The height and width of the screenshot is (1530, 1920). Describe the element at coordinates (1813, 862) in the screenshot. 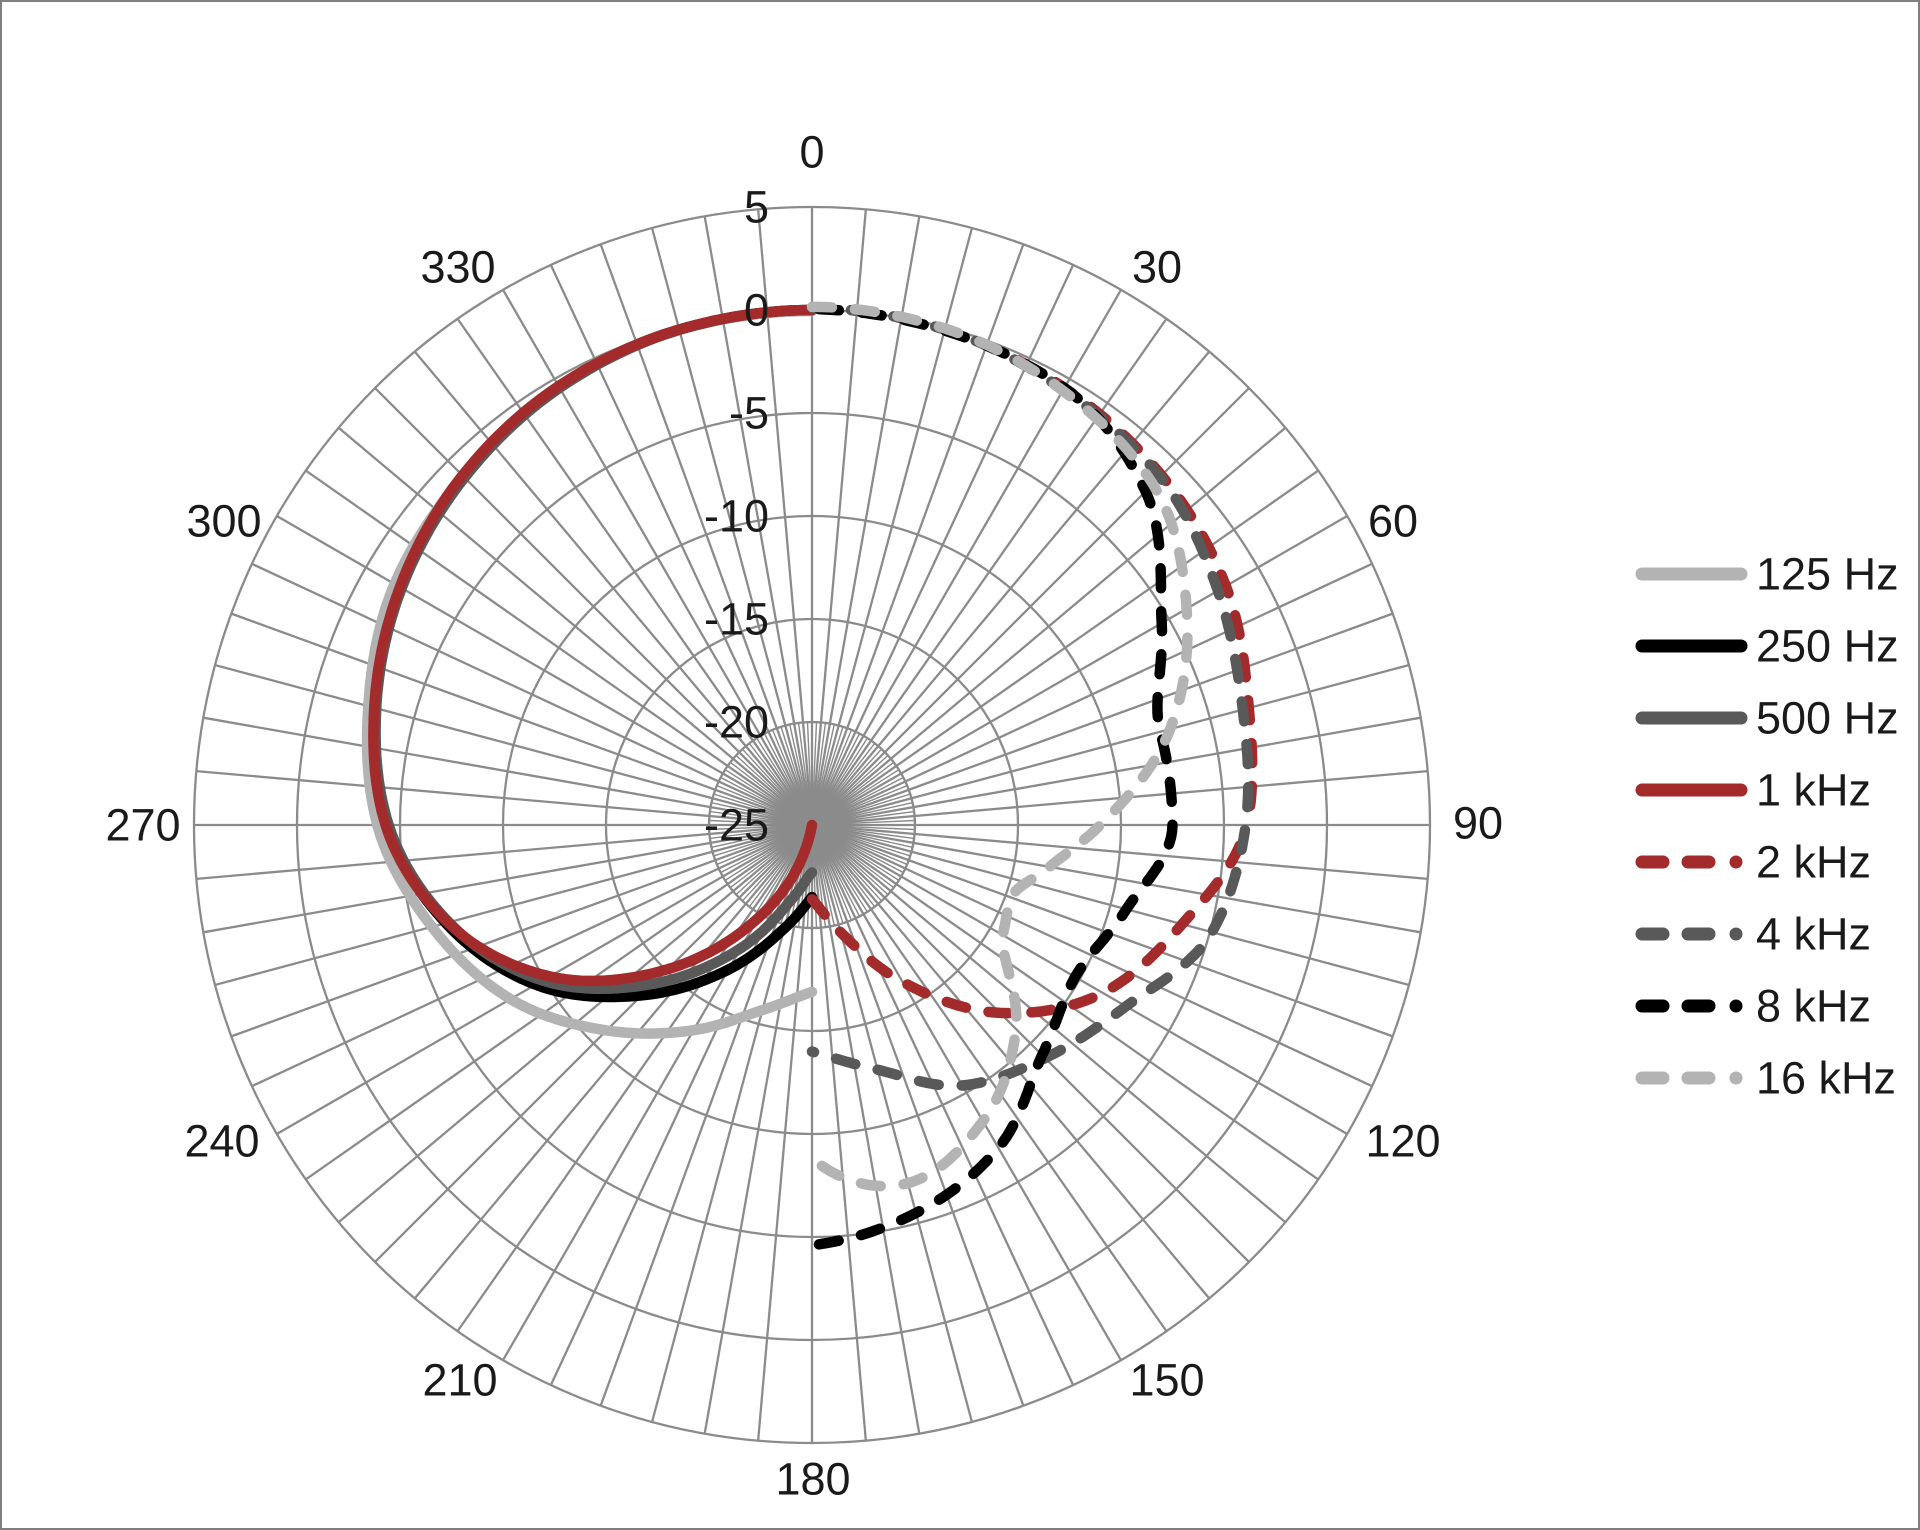

I see `svg-text: 2 kHz` at that location.